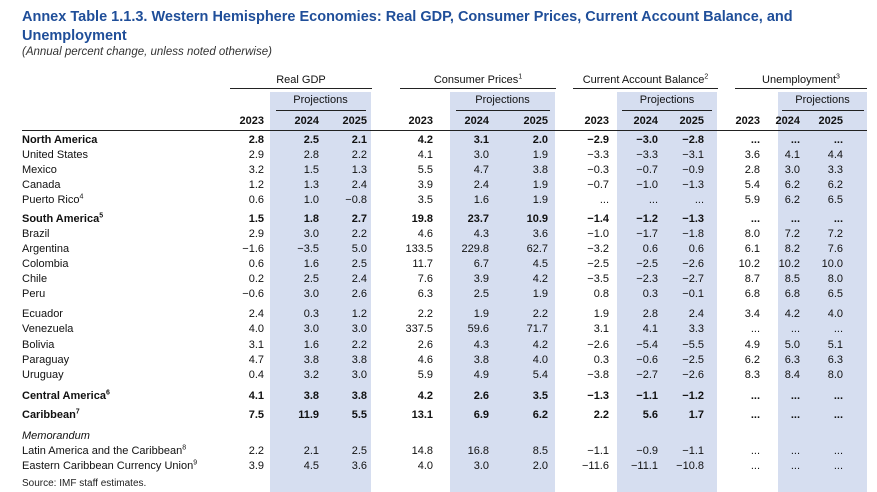  I want to click on cell-gdp: −1.6, so click(253, 249).